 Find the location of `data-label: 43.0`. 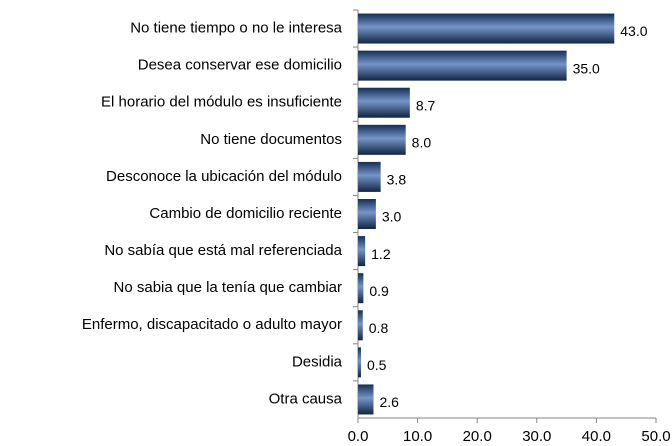

data-label: 43.0 is located at coordinates (633, 31).